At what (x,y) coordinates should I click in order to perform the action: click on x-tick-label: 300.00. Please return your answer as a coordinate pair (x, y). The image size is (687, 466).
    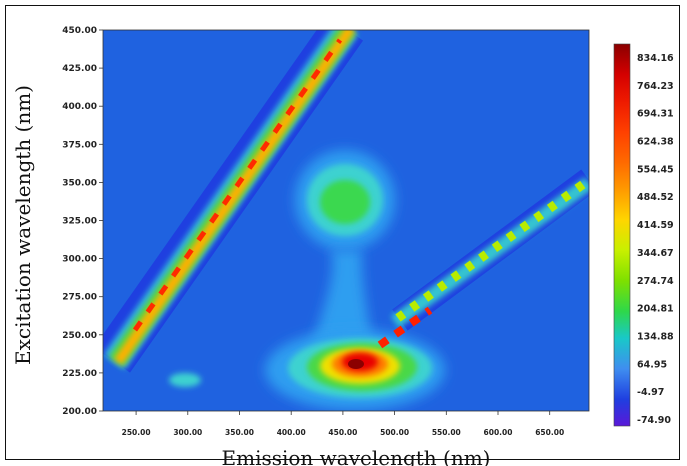
    Looking at the image, I should click on (187, 432).